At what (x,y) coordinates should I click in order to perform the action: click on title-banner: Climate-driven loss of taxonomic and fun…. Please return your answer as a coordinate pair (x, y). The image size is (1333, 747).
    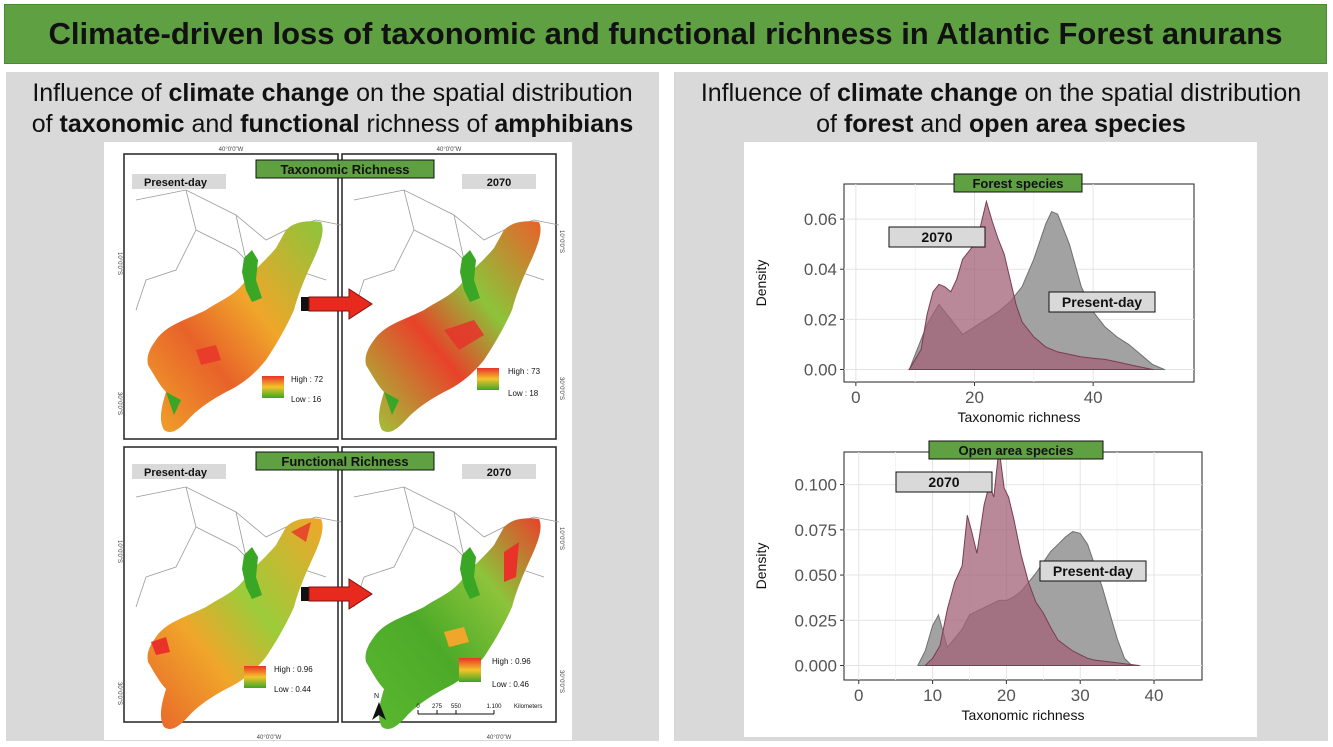
    Looking at the image, I should click on (665, 34).